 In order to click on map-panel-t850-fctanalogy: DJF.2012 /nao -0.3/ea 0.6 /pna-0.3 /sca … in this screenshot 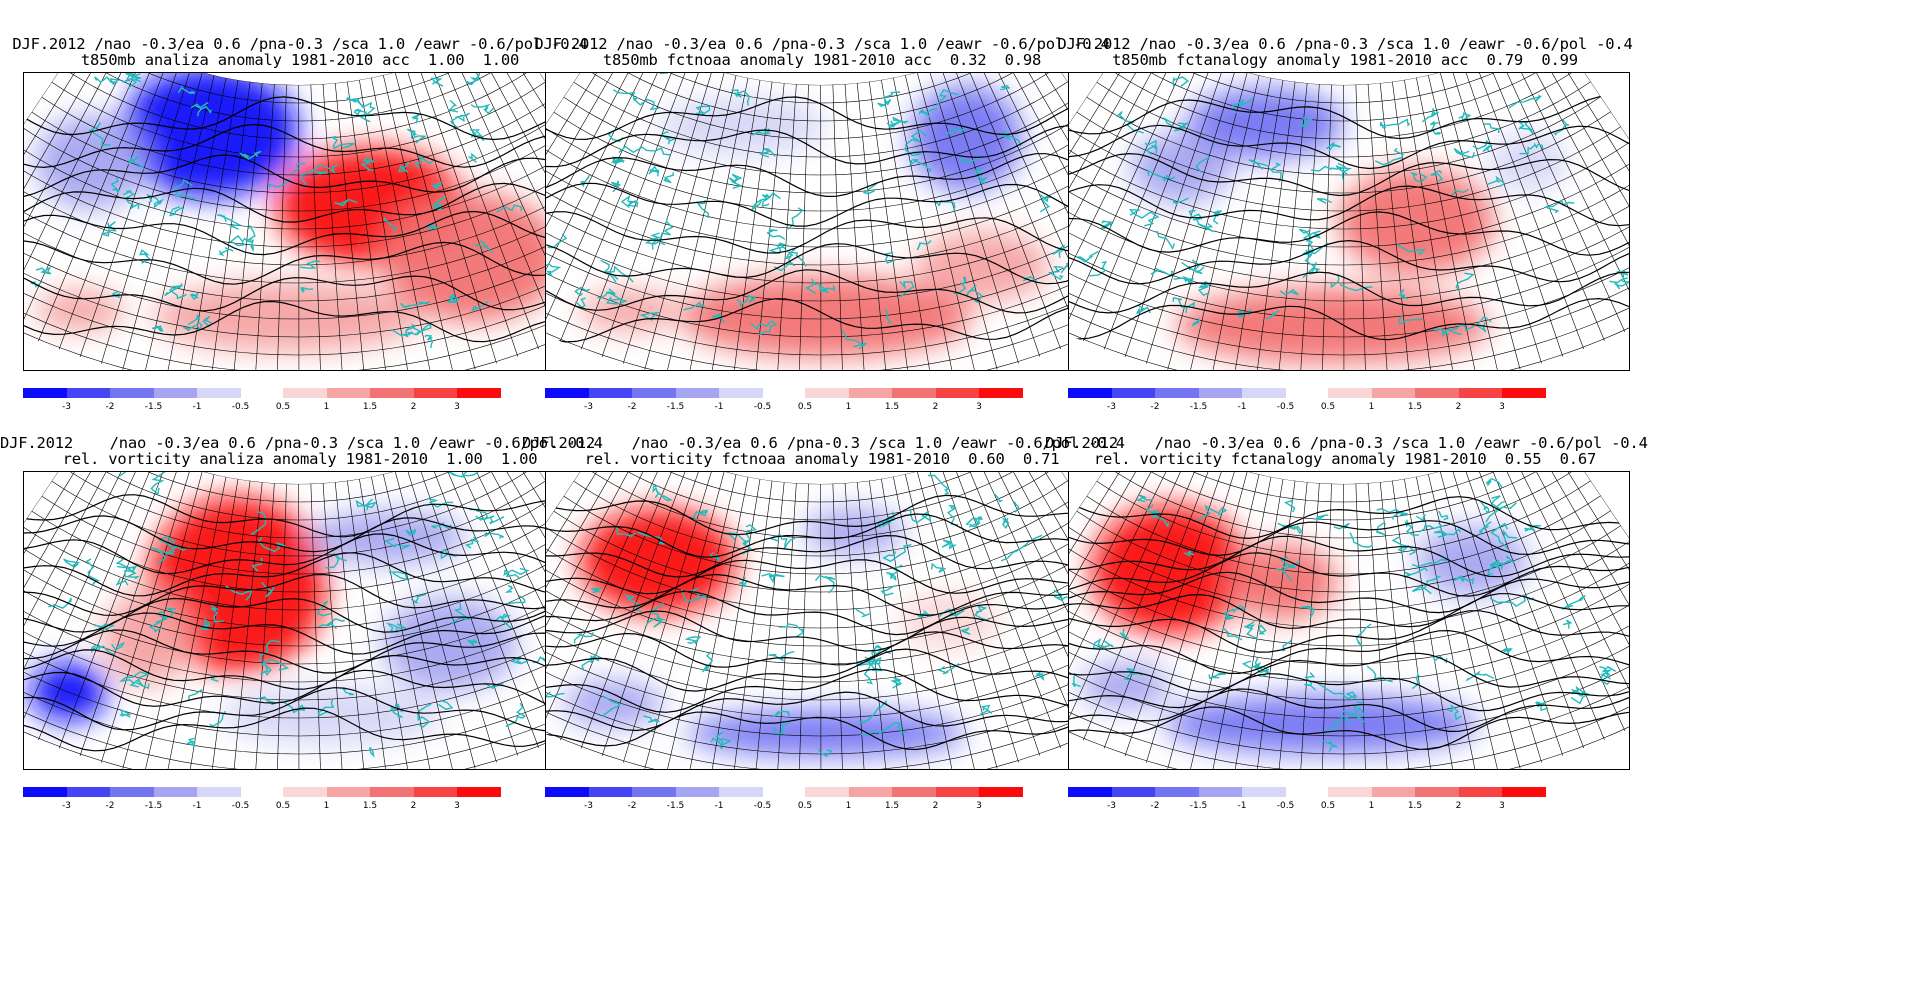, I will do `click(1345, 256)`.